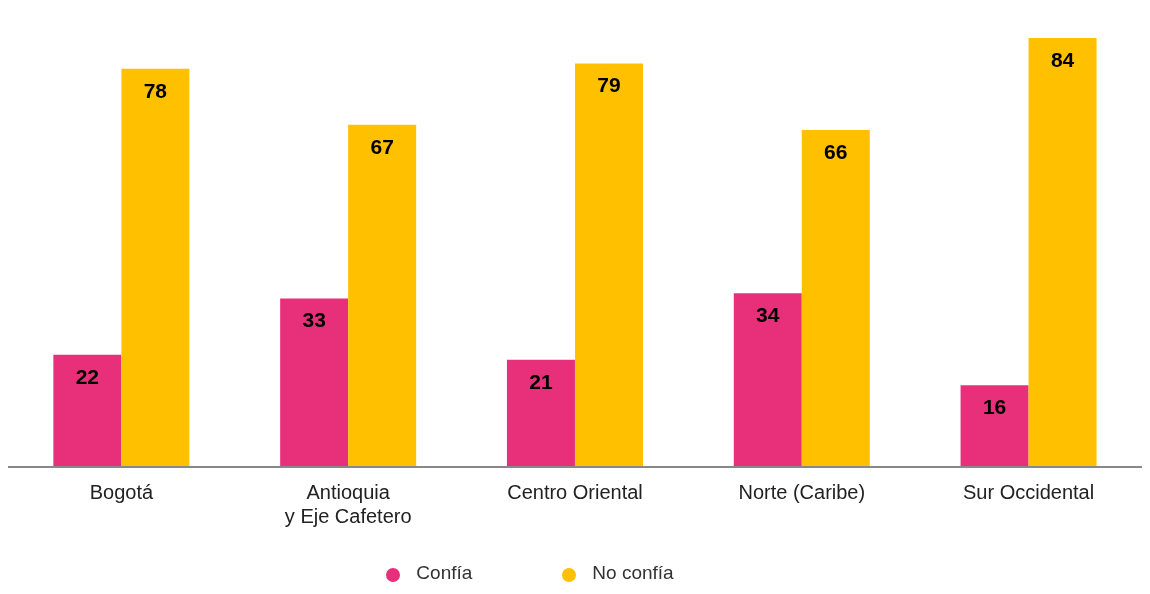 The width and height of the screenshot is (1150, 594). I want to click on data-label: 78, so click(155, 90).